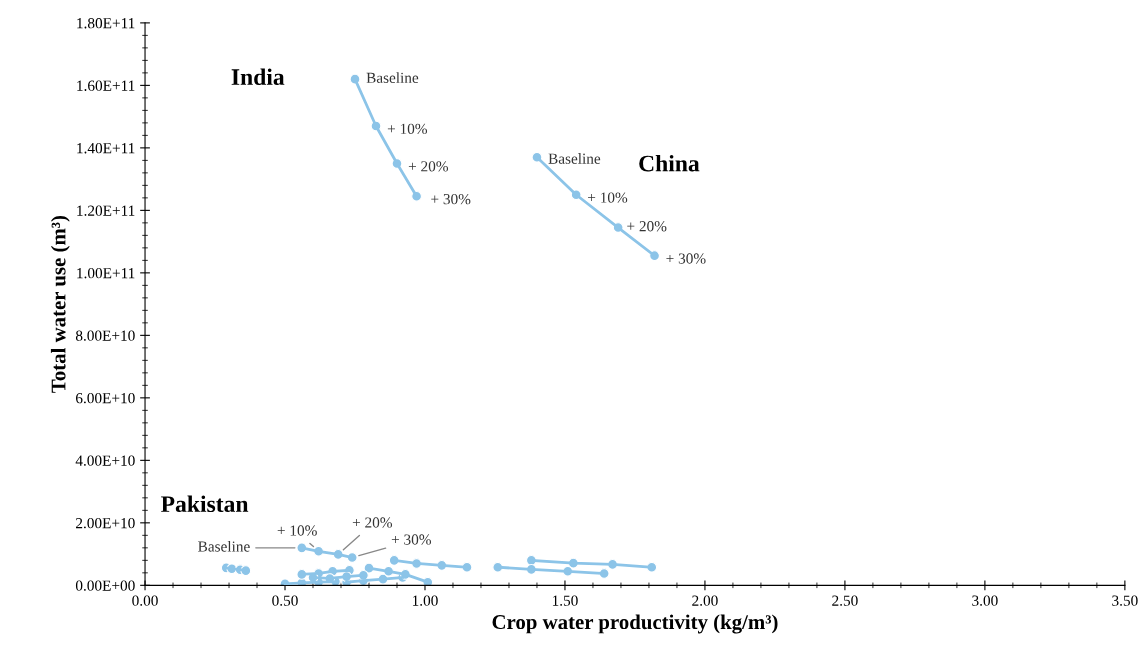 The image size is (1142, 654). Describe the element at coordinates (105, 335) in the screenshot. I see `y-tick-label: 8.00E+10` at that location.